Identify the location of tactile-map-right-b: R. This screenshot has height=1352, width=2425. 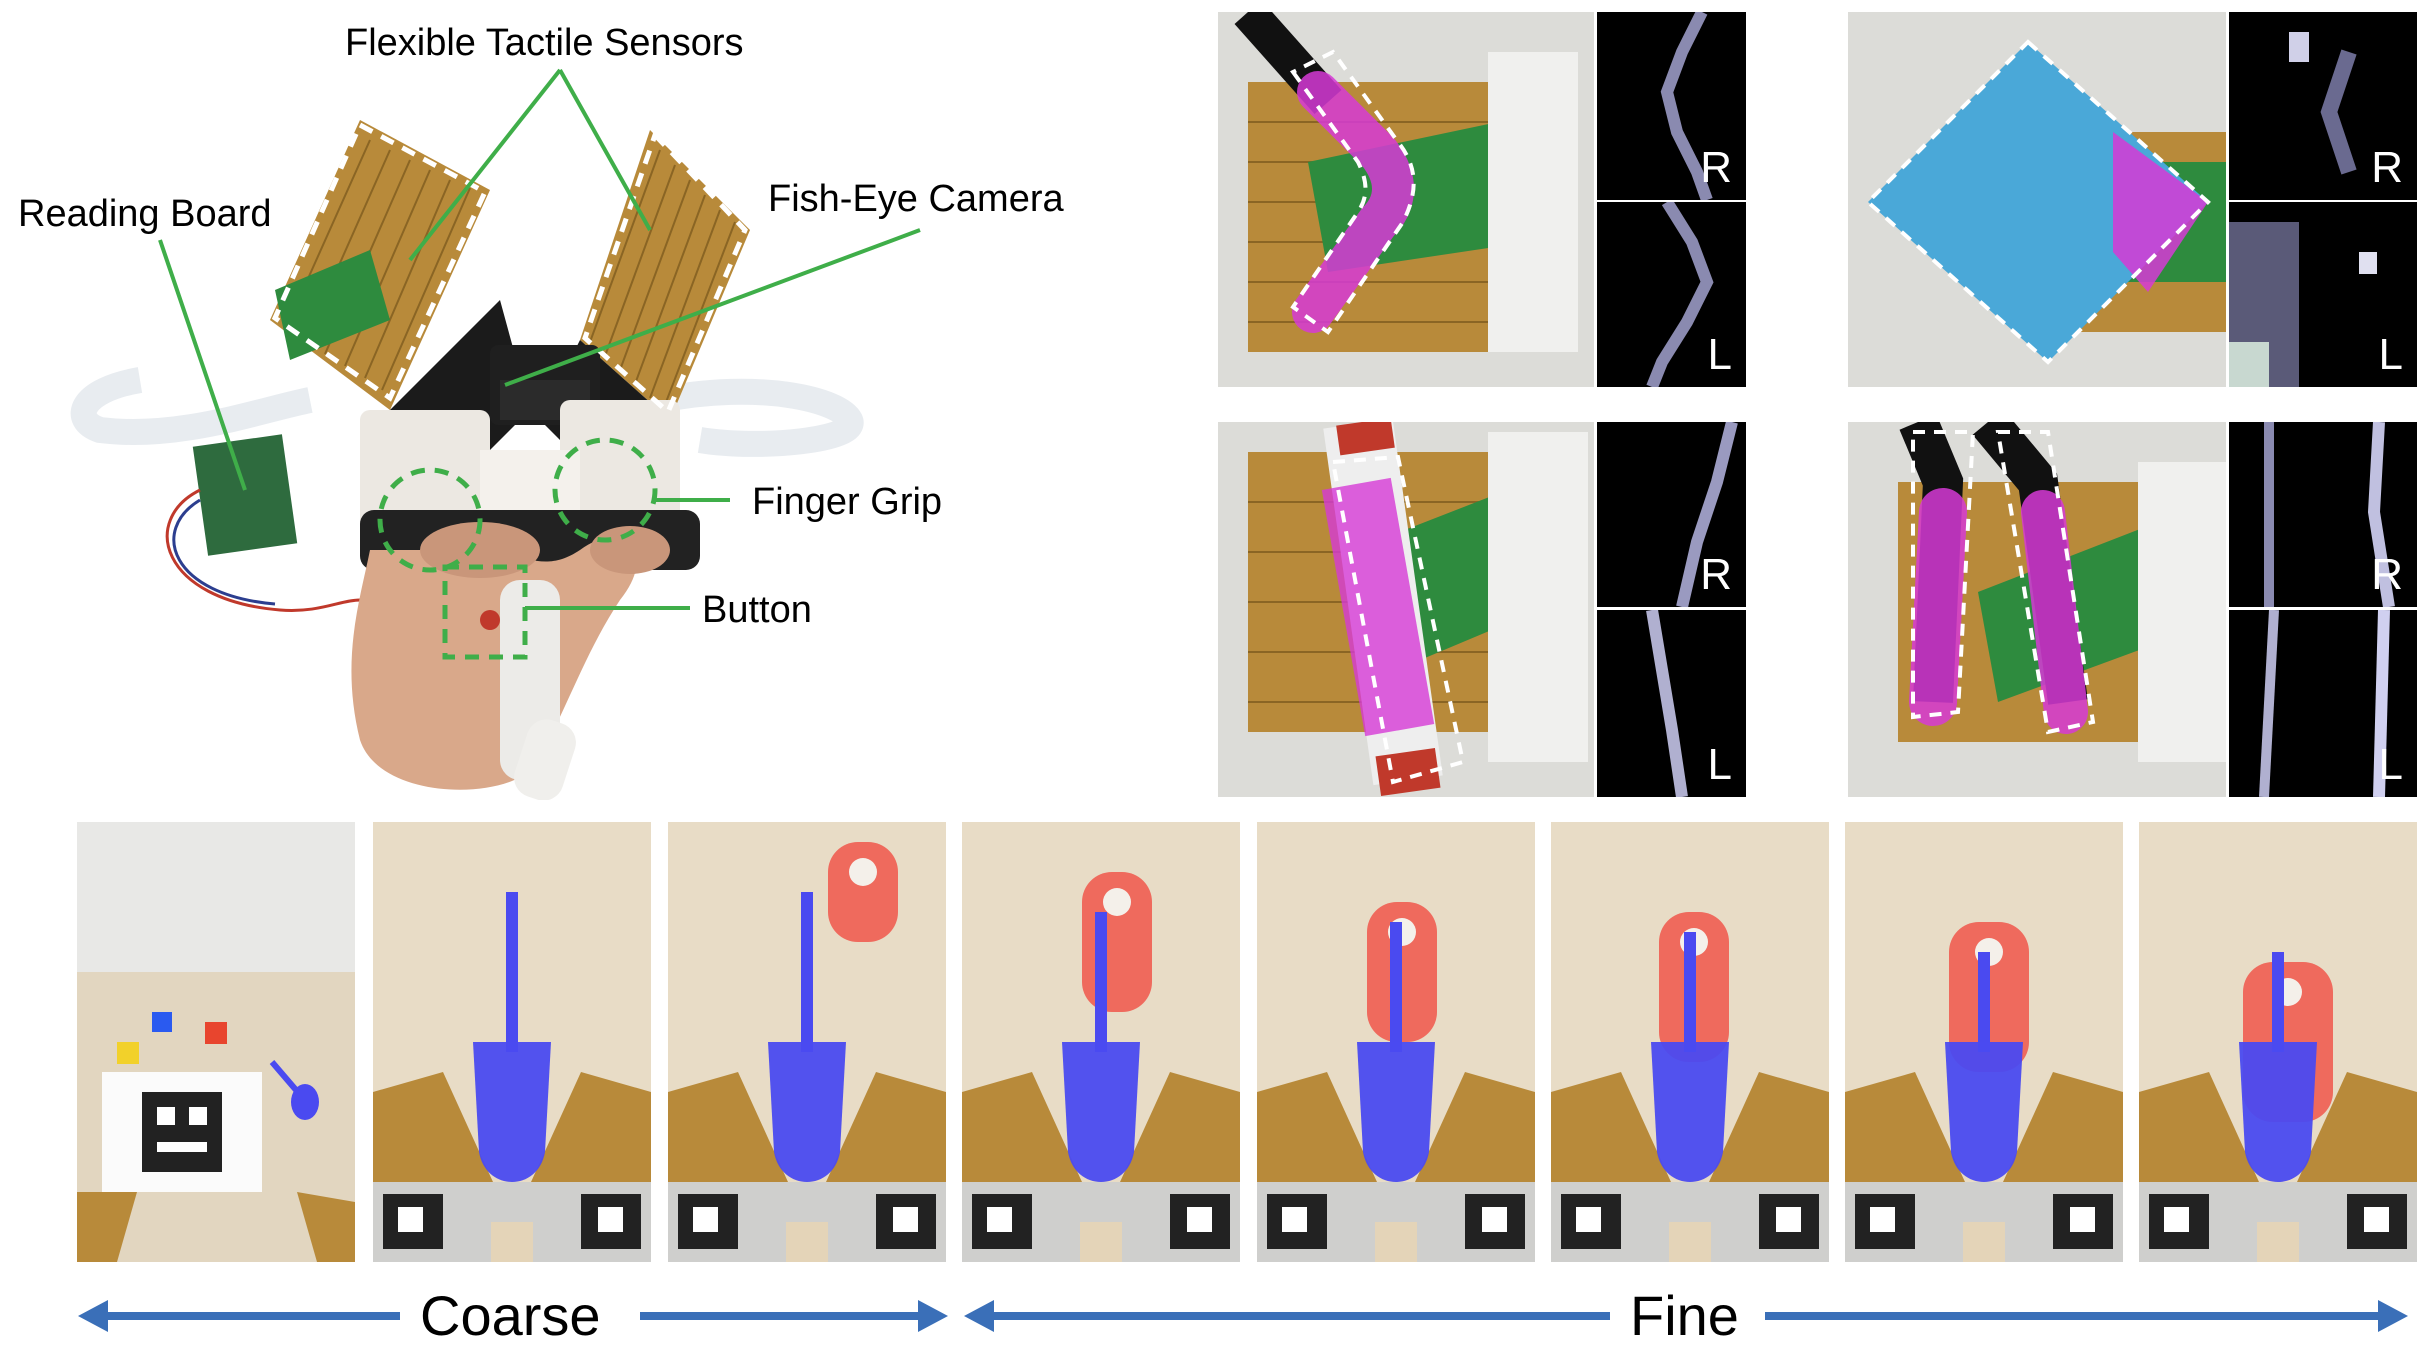
(2323, 106).